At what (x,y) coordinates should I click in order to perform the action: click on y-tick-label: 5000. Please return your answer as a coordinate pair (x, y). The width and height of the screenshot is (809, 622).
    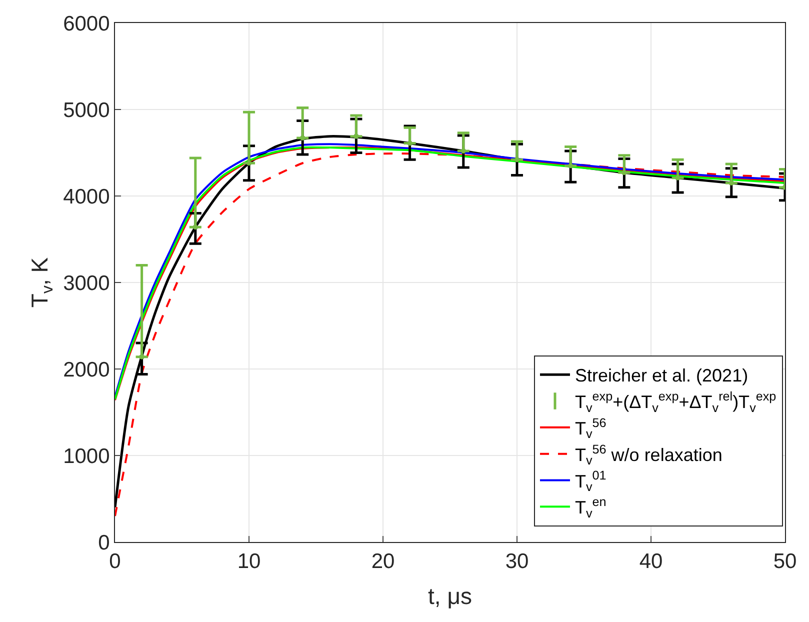
    Looking at the image, I should click on (86, 110).